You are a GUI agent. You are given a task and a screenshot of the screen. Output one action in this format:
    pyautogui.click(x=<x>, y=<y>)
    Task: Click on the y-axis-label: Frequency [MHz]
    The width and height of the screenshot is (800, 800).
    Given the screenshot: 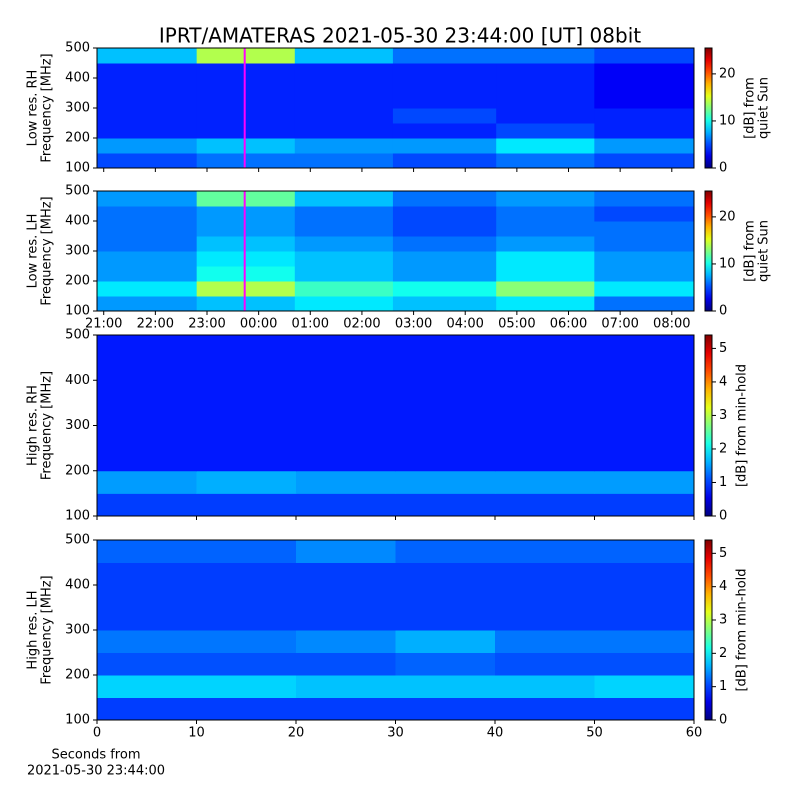 What is the action you would take?
    pyautogui.click(x=47, y=250)
    